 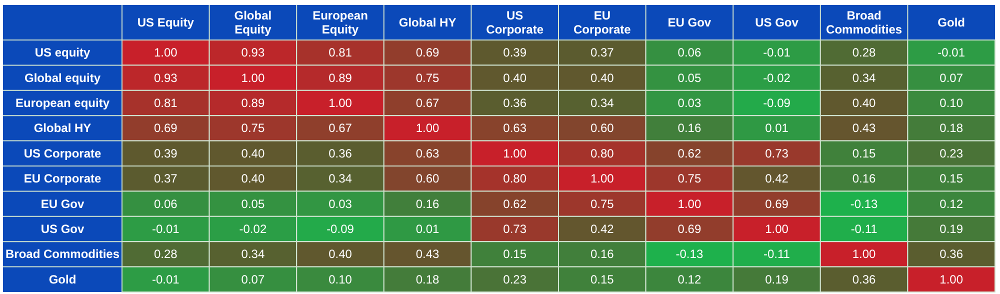 I want to click on data-label: 0.73, so click(x=777, y=153).